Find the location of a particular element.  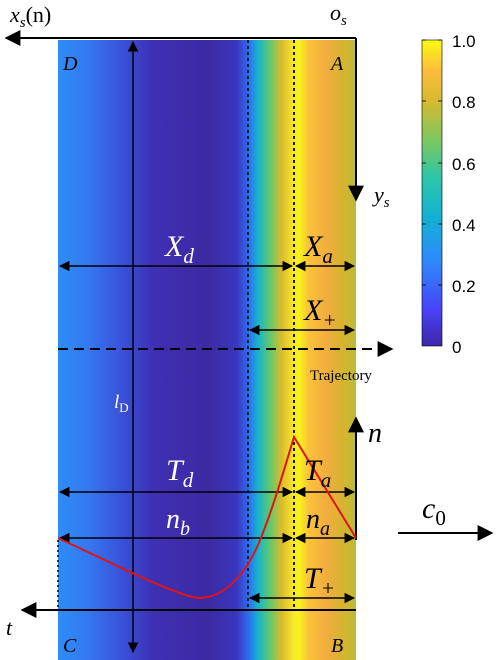

Ta-label: Ta is located at coordinates (317, 473).